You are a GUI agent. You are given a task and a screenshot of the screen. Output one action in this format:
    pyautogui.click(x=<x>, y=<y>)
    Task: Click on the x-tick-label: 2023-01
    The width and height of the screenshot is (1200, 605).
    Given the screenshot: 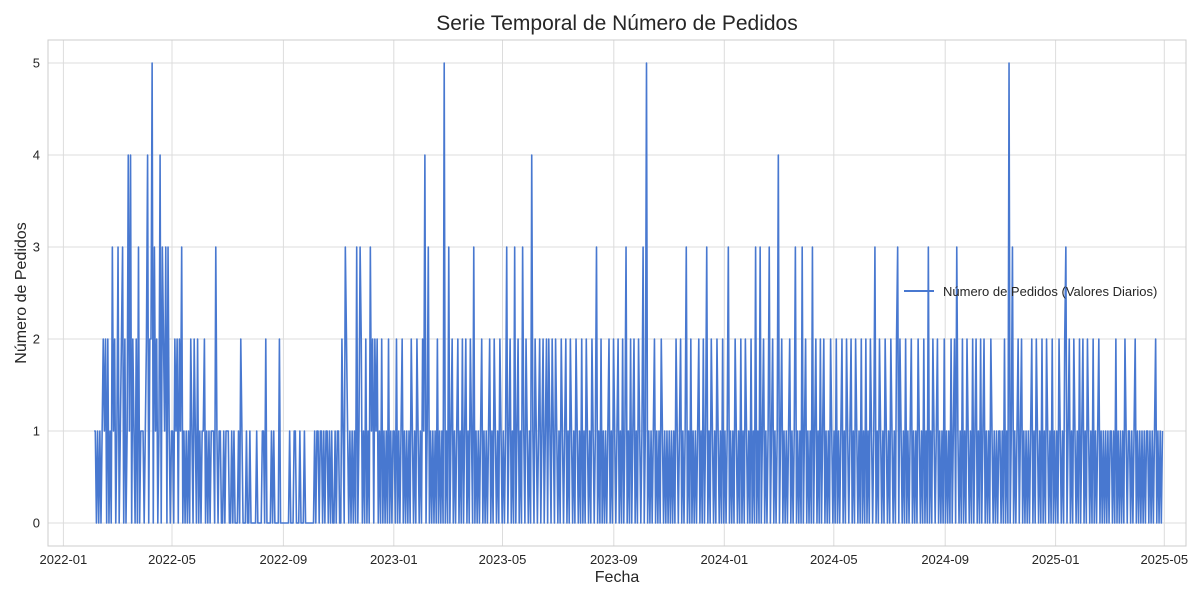 What is the action you would take?
    pyautogui.click(x=394, y=559)
    